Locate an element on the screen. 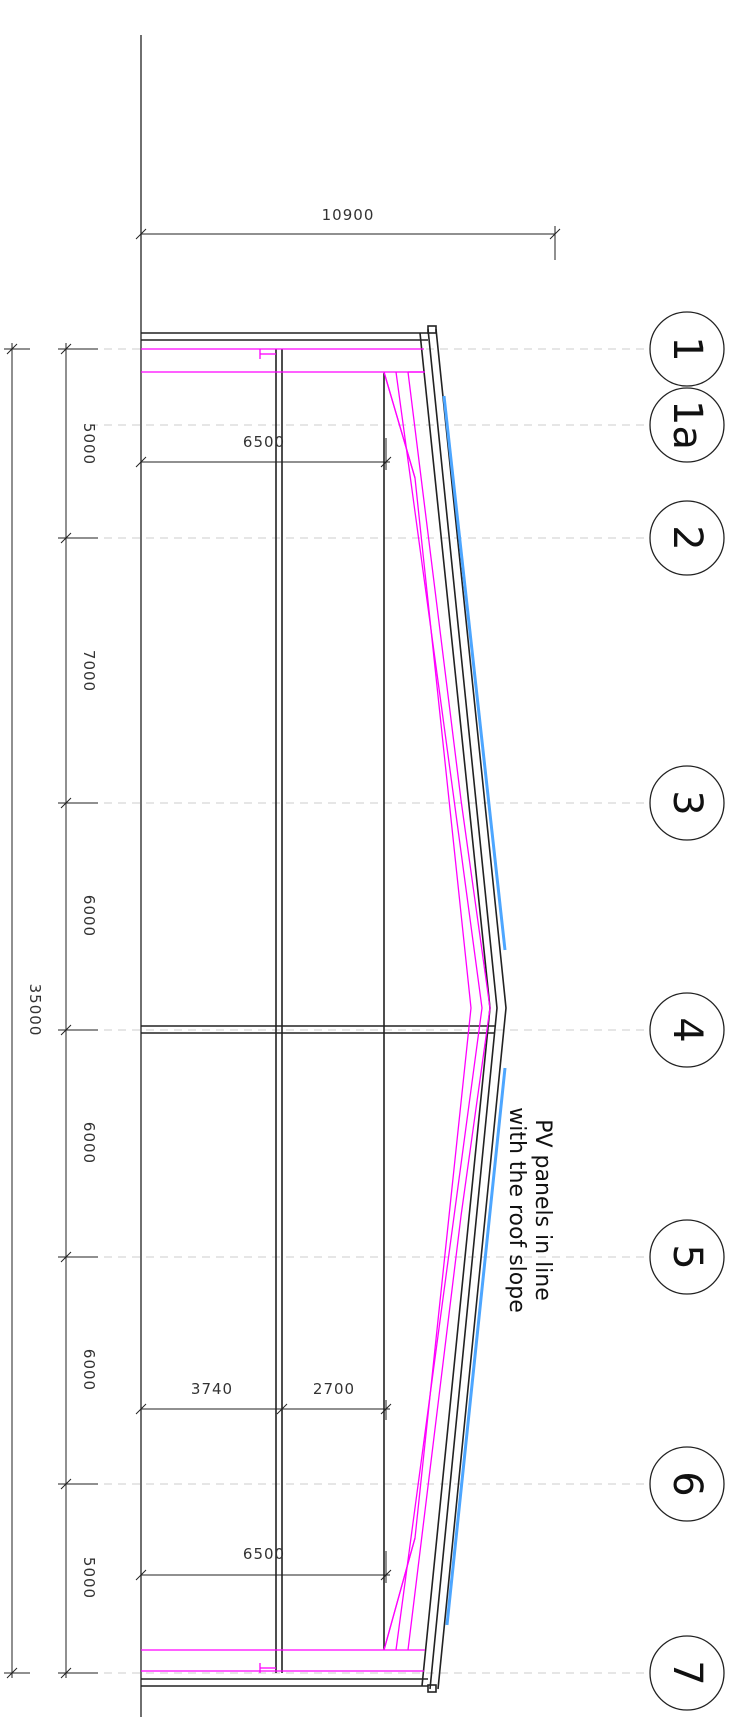 The width and height of the screenshot is (744, 1717). inner-dimension-split is located at coordinates (263, 1410).